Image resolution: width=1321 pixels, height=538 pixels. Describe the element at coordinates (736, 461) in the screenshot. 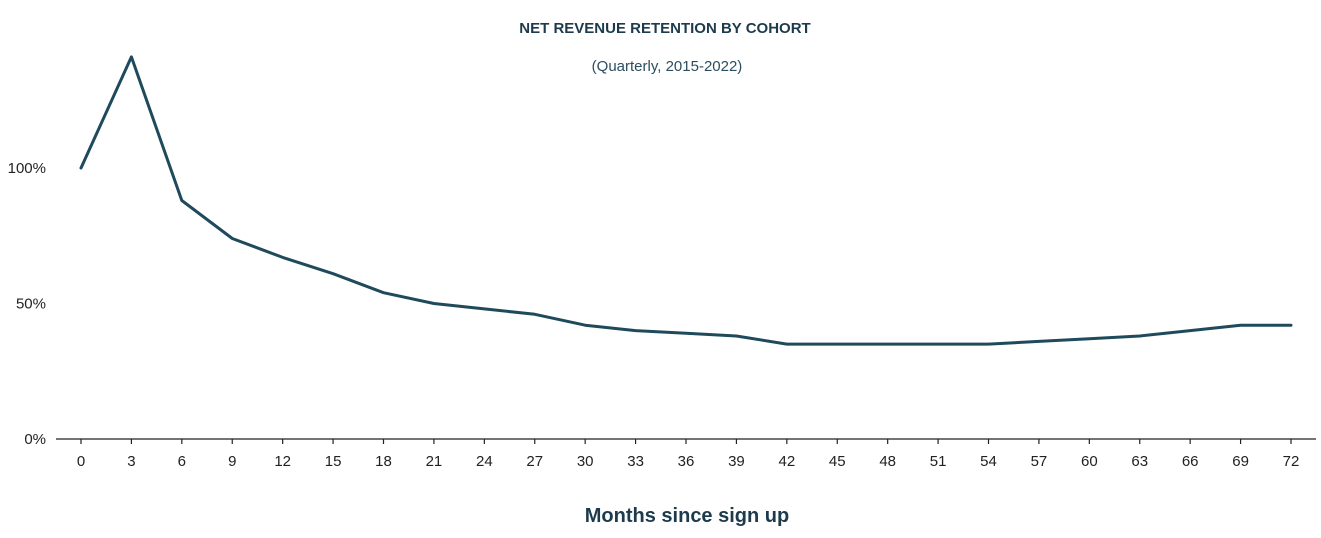

I see `x-tick-label: 39` at that location.